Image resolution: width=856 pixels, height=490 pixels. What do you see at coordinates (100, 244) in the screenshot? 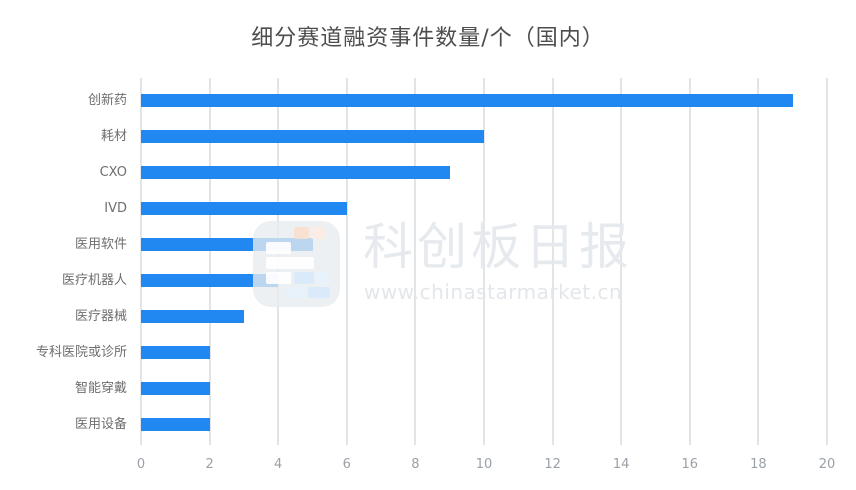
I see `category-label: 医用软件` at bounding box center [100, 244].